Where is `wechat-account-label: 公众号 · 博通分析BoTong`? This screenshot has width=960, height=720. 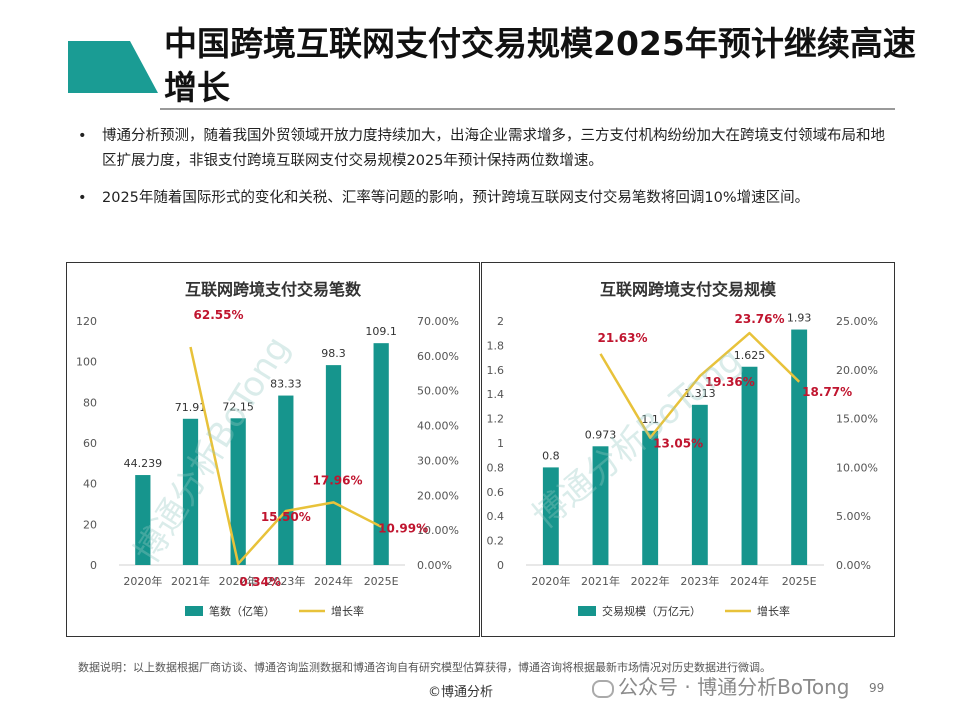
wechat-account-label: 公众号 · 博通分析BoTong is located at coordinates (720, 685).